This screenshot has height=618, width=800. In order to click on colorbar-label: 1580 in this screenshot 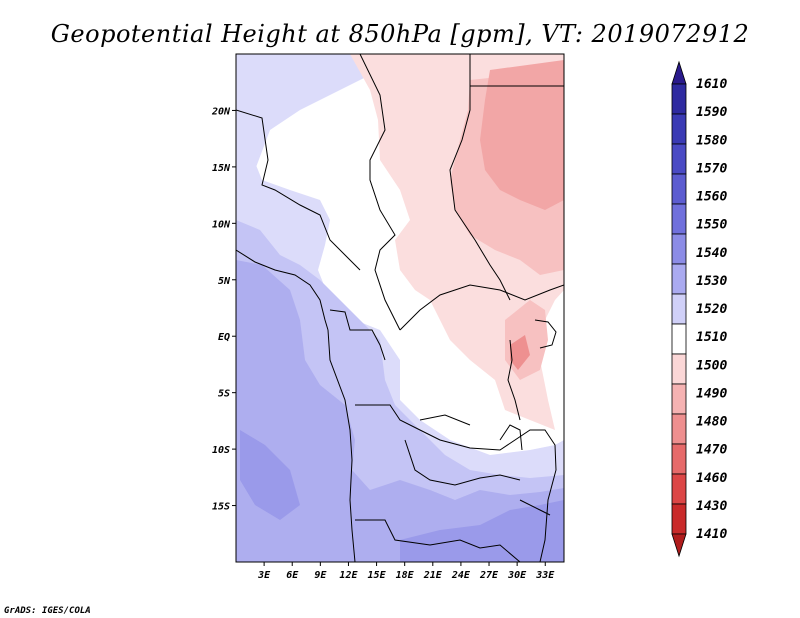, I will do `click(711, 140)`.